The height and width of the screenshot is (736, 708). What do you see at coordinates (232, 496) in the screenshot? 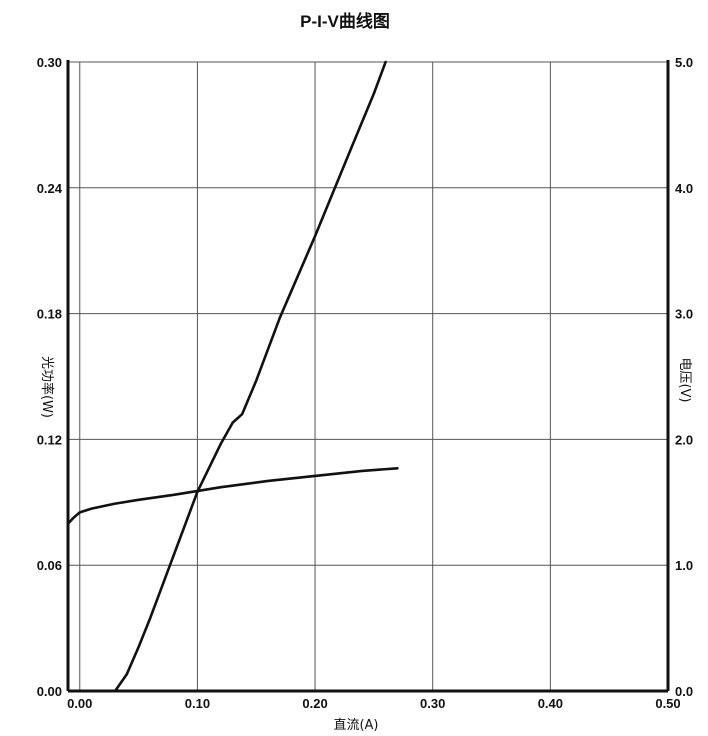
I see `series-line-right` at bounding box center [232, 496].